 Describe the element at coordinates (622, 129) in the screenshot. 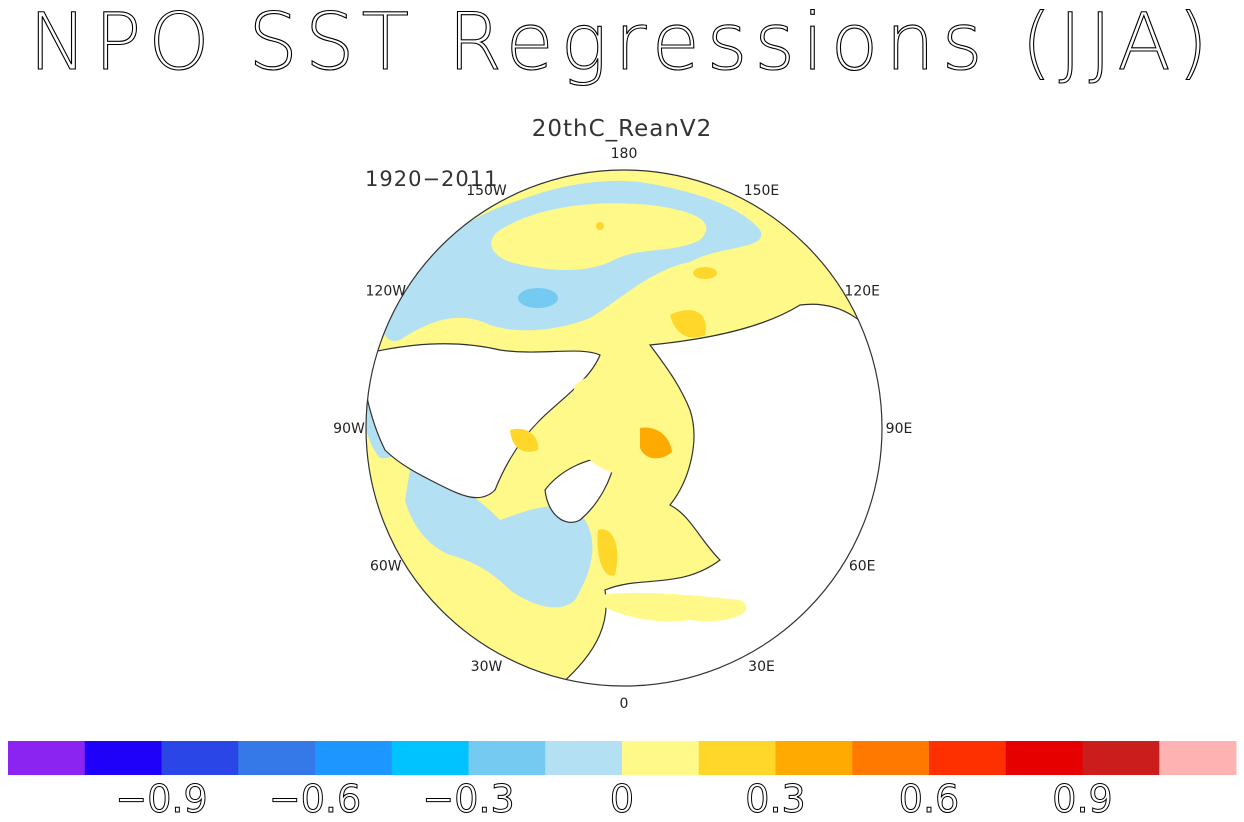

I see `map-subtitle: 20thC_ReanV2` at that location.